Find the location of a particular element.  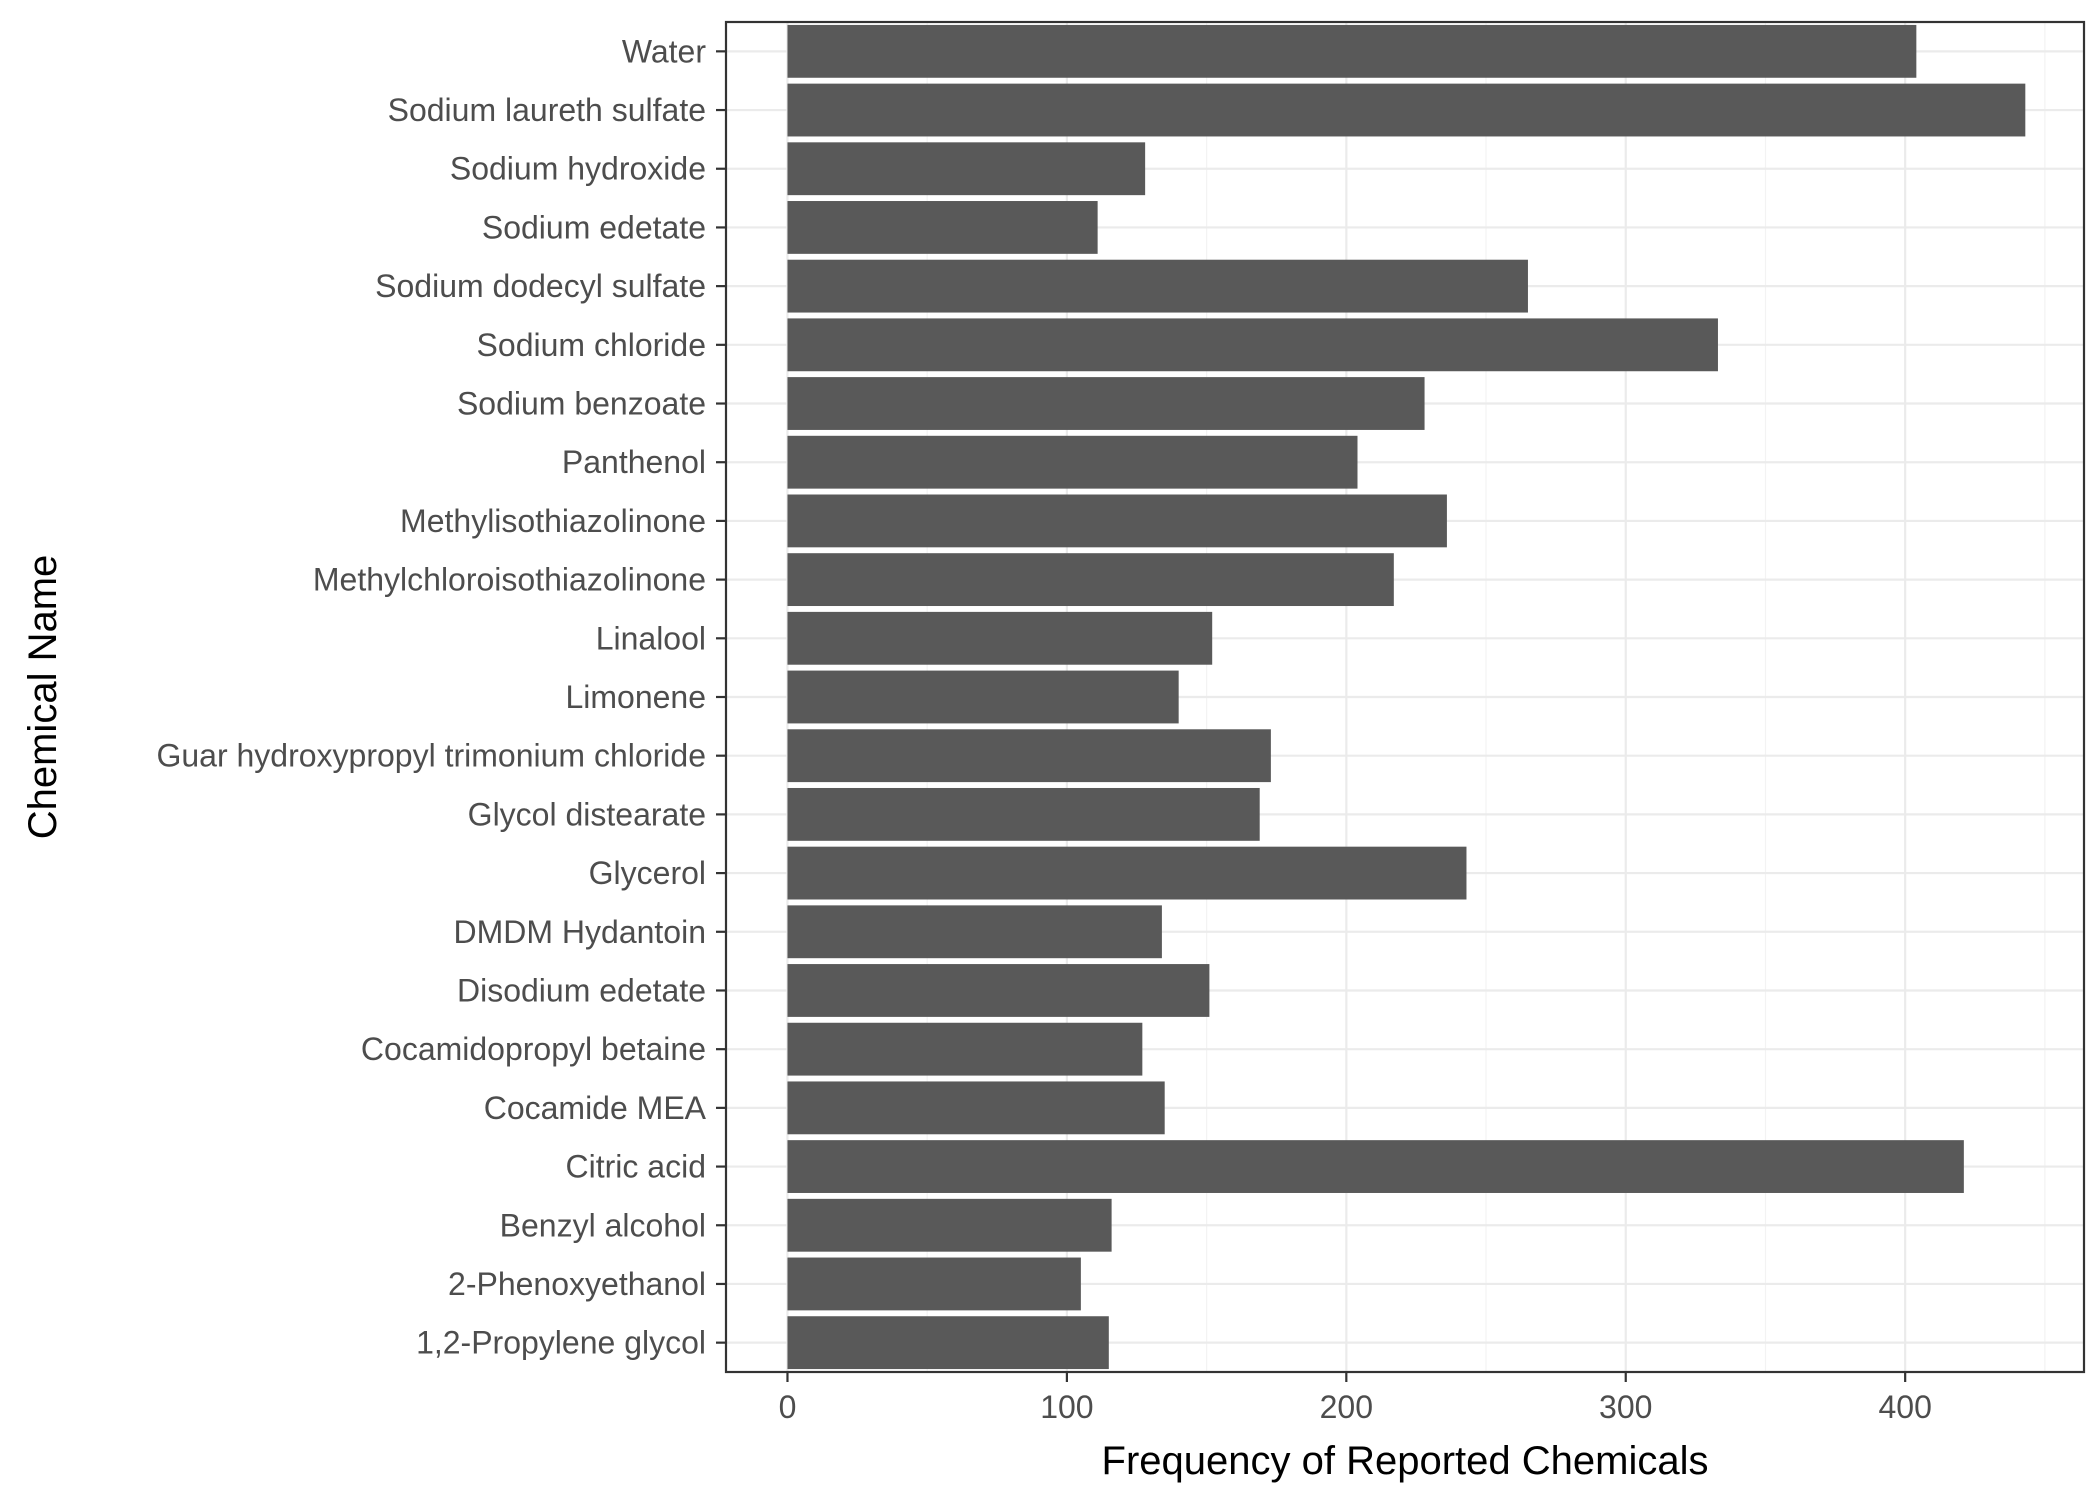

x-axis-ticks: 0 100 200 300 400 is located at coordinates (1355, 1398).